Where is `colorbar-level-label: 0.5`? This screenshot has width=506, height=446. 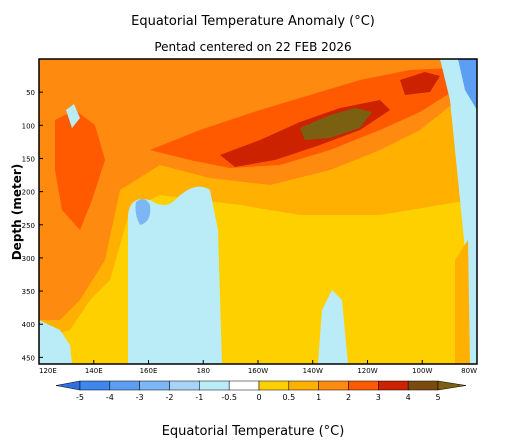
colorbar-level-label: 0.5 is located at coordinates (288, 397).